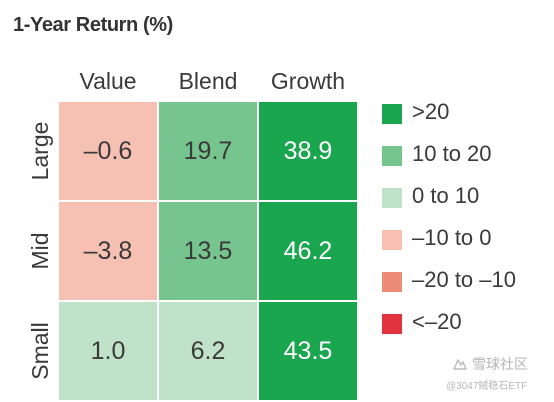 Image resolution: width=554 pixels, height=402 pixels. Describe the element at coordinates (40, 251) in the screenshot. I see `row-label: Mid` at that location.